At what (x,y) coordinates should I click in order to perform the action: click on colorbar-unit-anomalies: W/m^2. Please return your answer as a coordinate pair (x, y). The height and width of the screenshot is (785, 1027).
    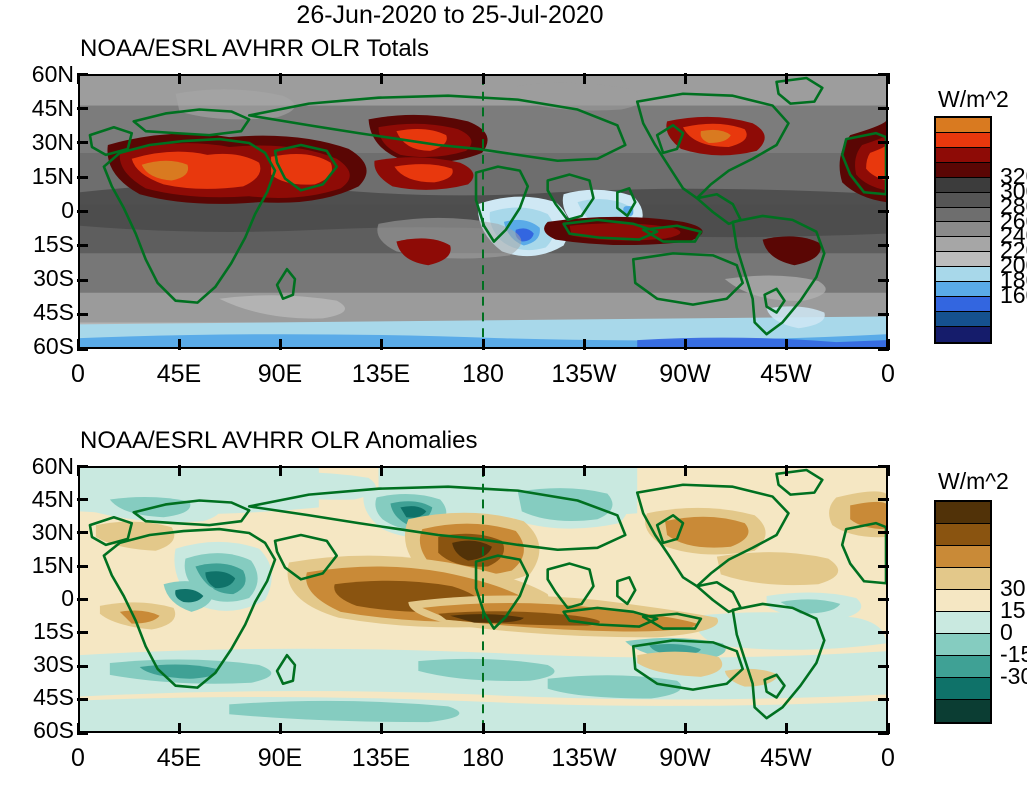
    Looking at the image, I should click on (973, 481).